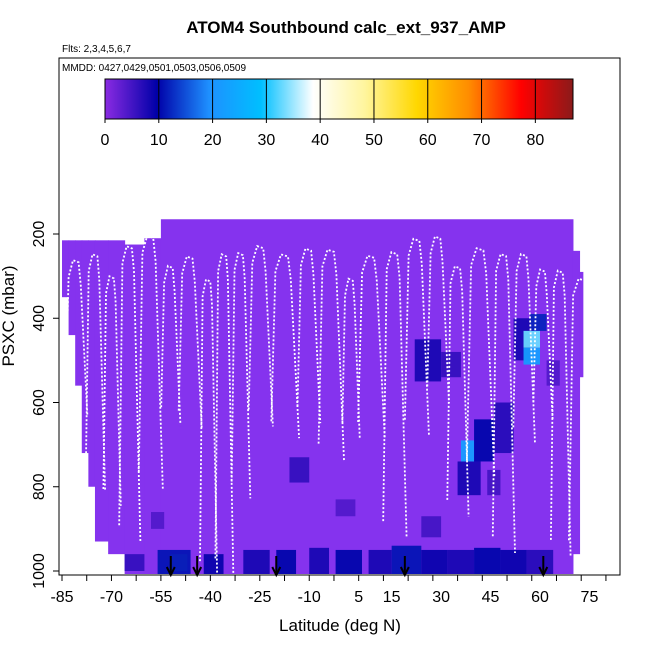 The image size is (650, 650). I want to click on flights-note: Flts: 2,3,4,5,6,7, so click(96, 49).